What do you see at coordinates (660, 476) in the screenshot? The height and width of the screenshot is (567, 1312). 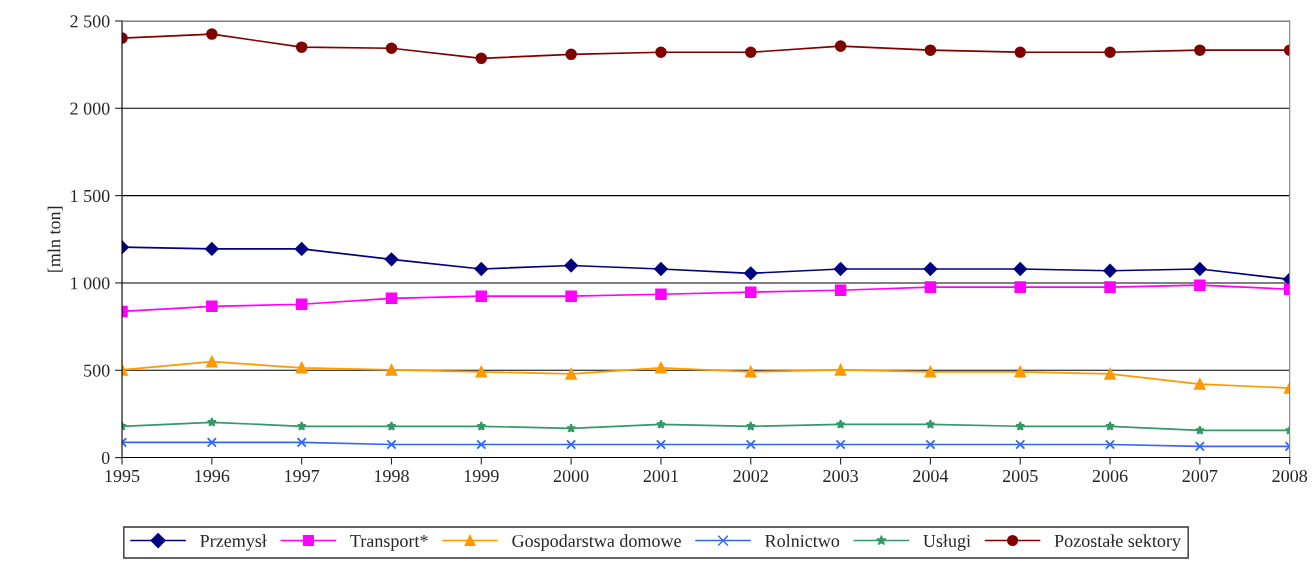 I see `x-tick-label: 2001` at bounding box center [660, 476].